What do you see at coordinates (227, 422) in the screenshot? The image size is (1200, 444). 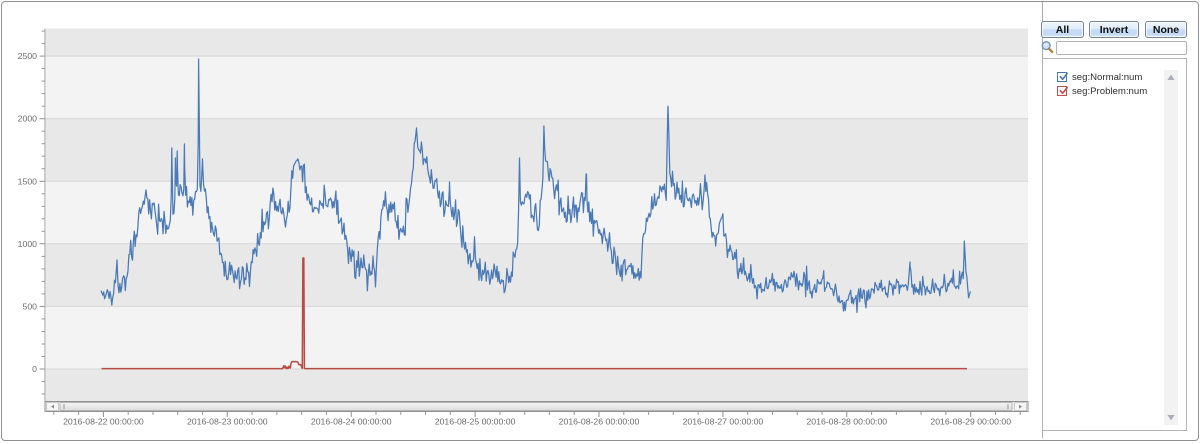 I see `svg-text: 2016-08-23 00:00:00` at bounding box center [227, 422].